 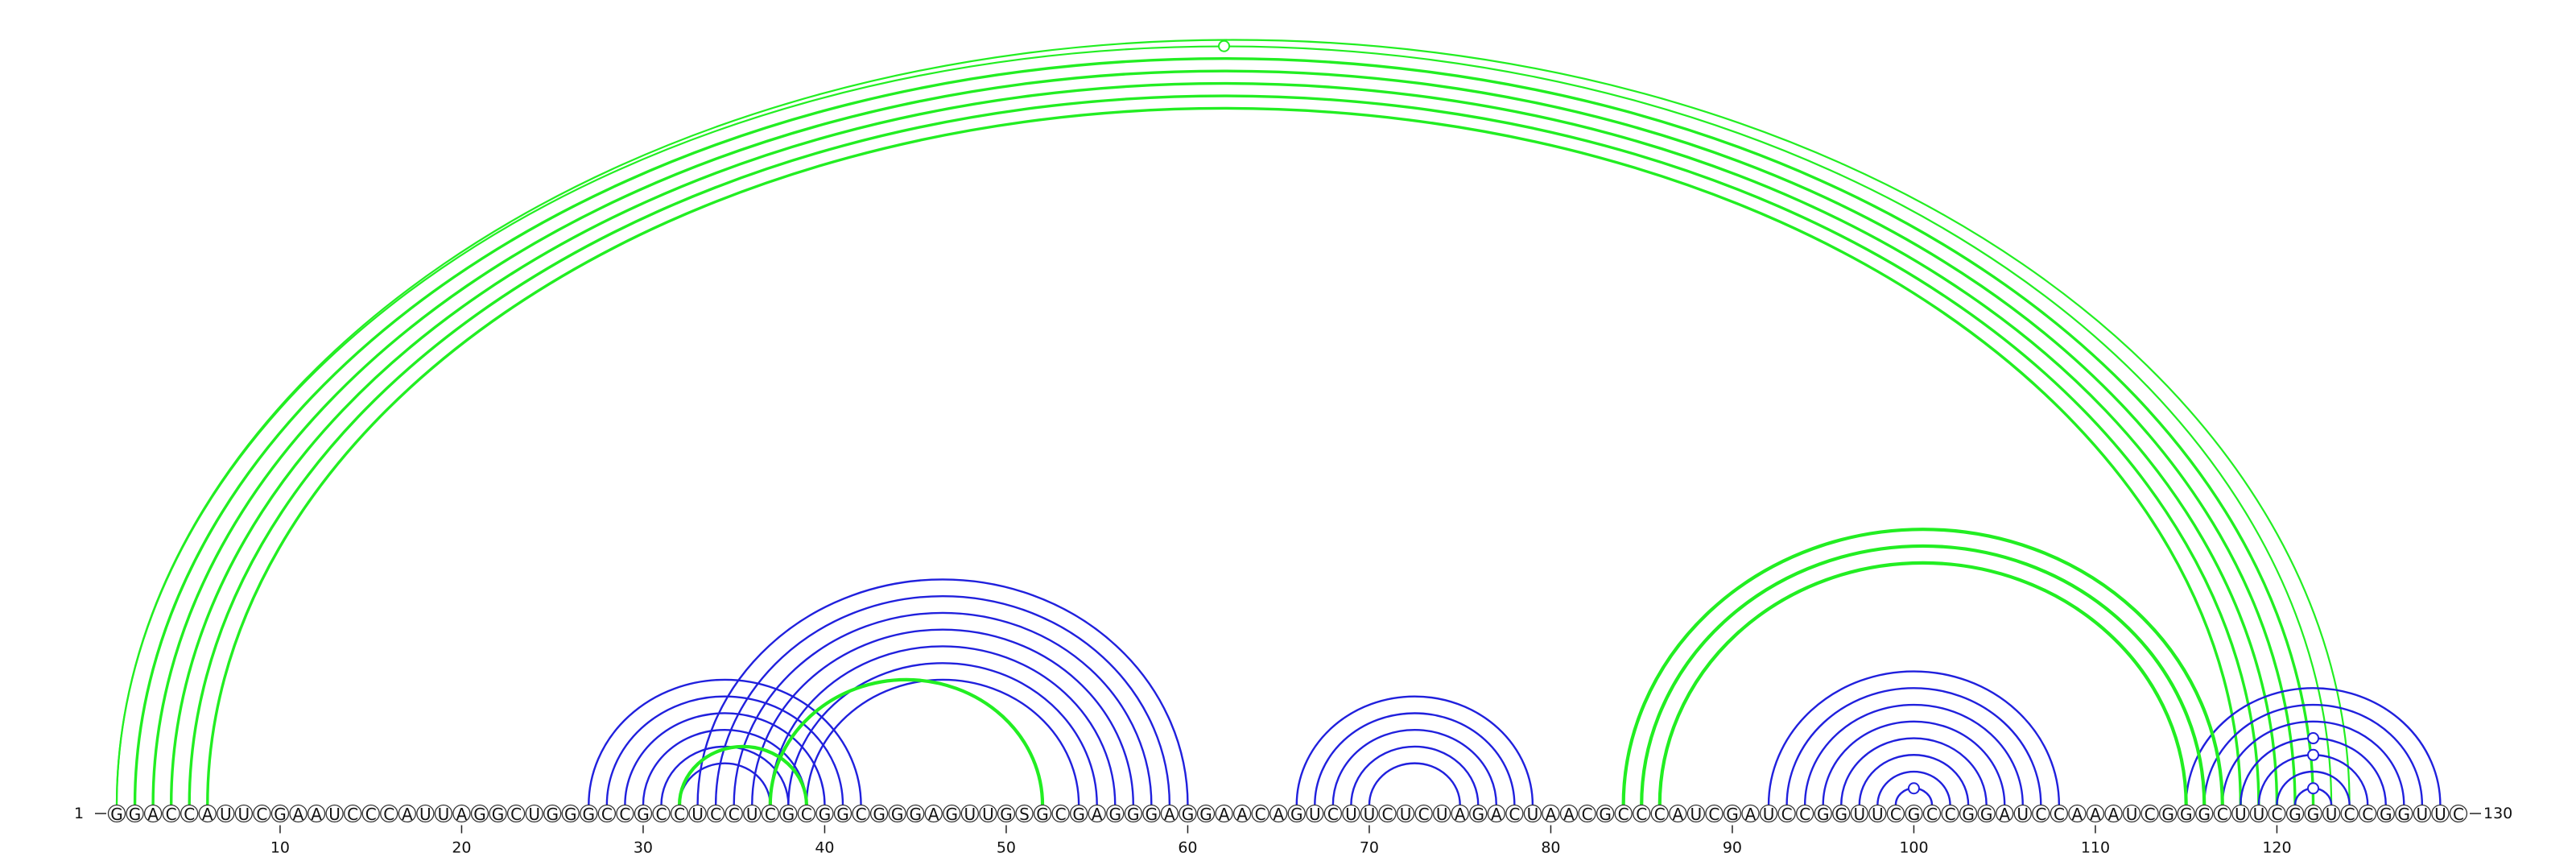 I want to click on base-letter-121: G, so click(x=2295, y=814).